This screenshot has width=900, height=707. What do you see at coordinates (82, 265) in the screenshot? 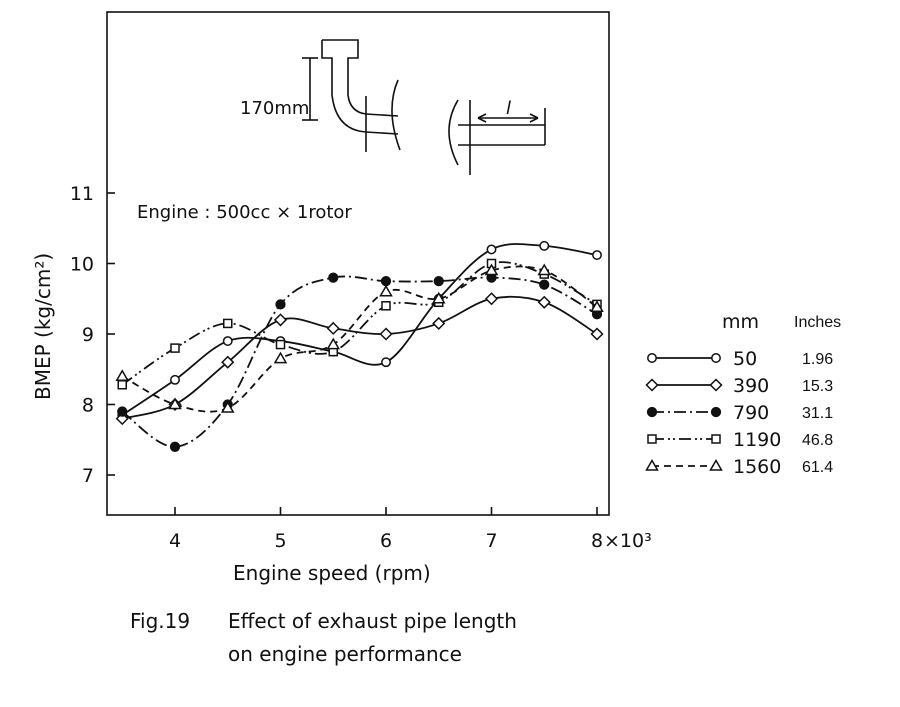
I see `y-tick-label: 10` at bounding box center [82, 265].